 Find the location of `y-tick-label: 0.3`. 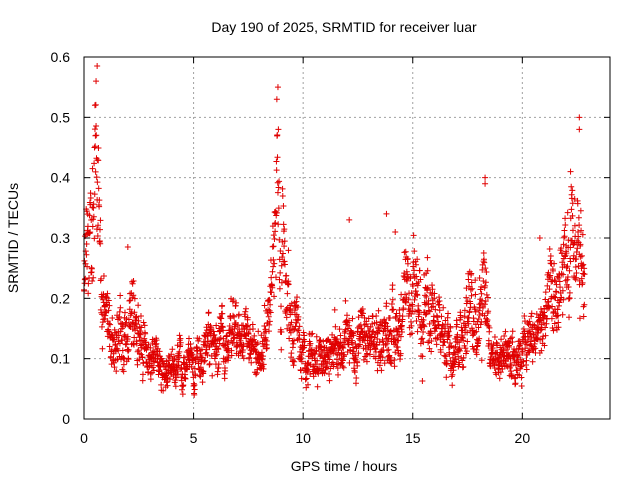

y-tick-label: 0.3 is located at coordinates (61, 238).